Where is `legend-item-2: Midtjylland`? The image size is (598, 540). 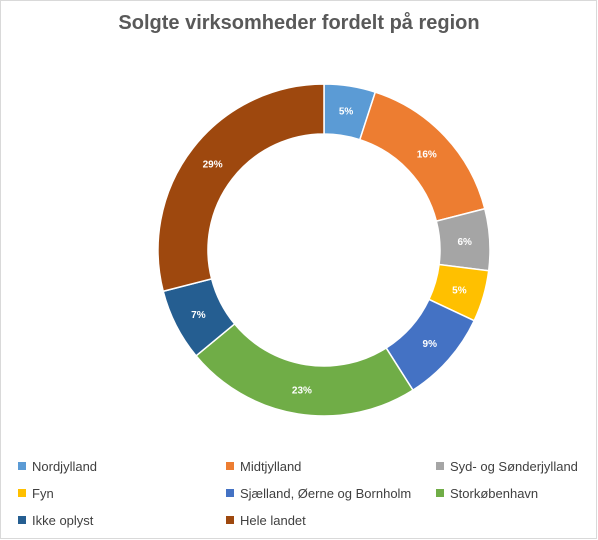
legend-item-2: Midtjylland is located at coordinates (263, 466).